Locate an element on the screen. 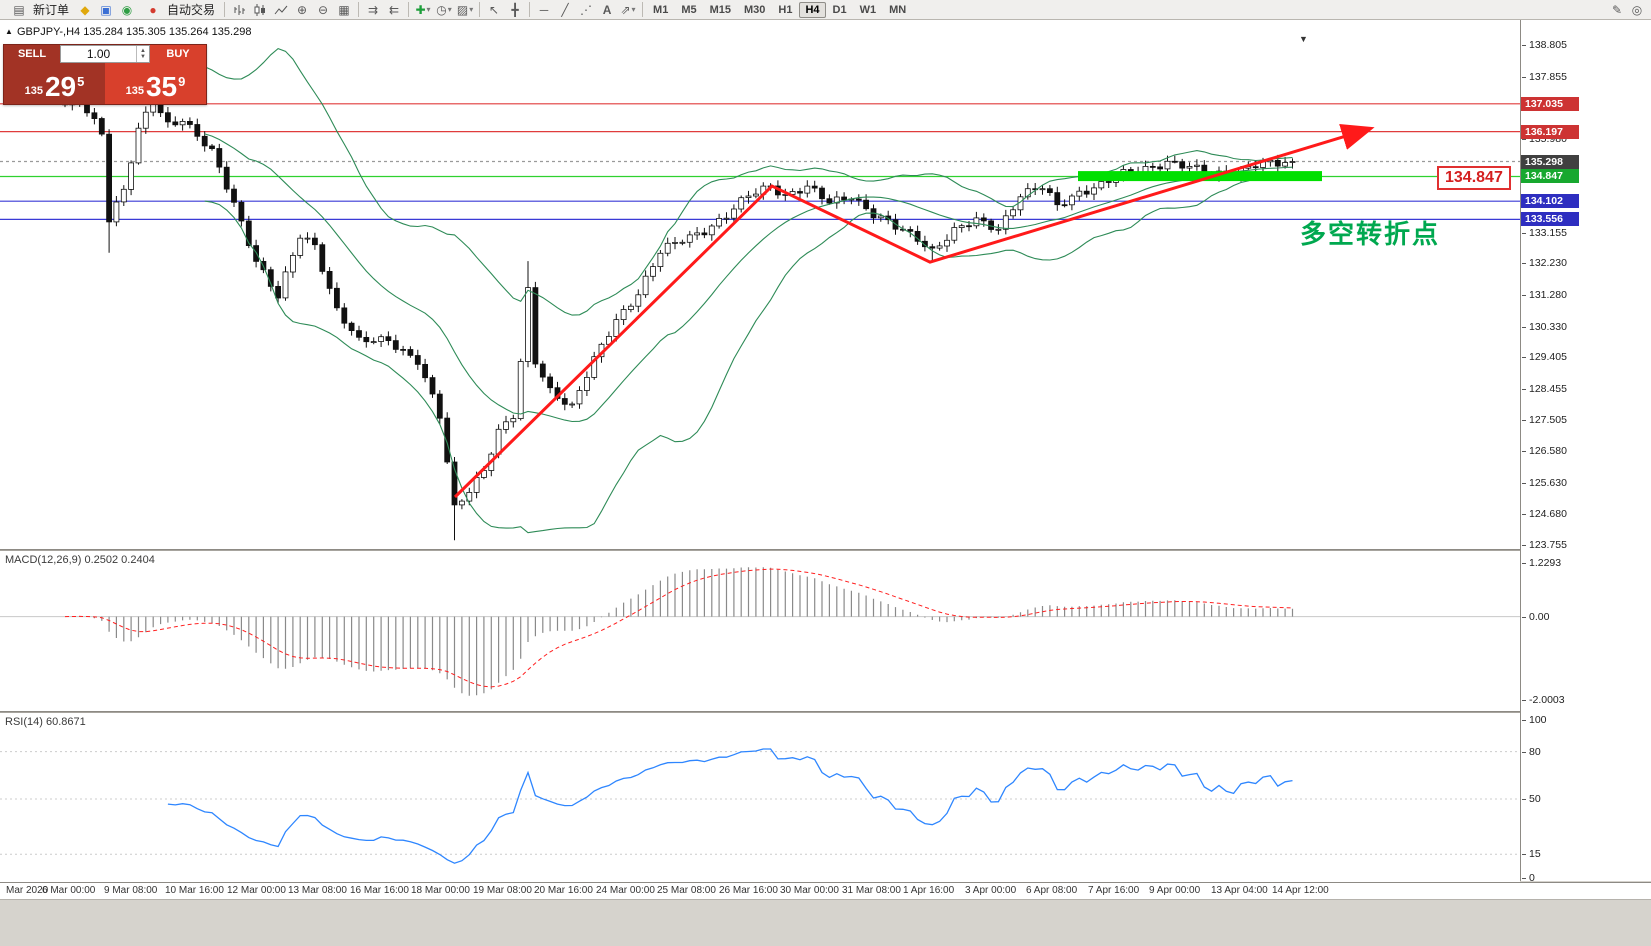  time-label: 25 Mar 08:00 is located at coordinates (686, 890).